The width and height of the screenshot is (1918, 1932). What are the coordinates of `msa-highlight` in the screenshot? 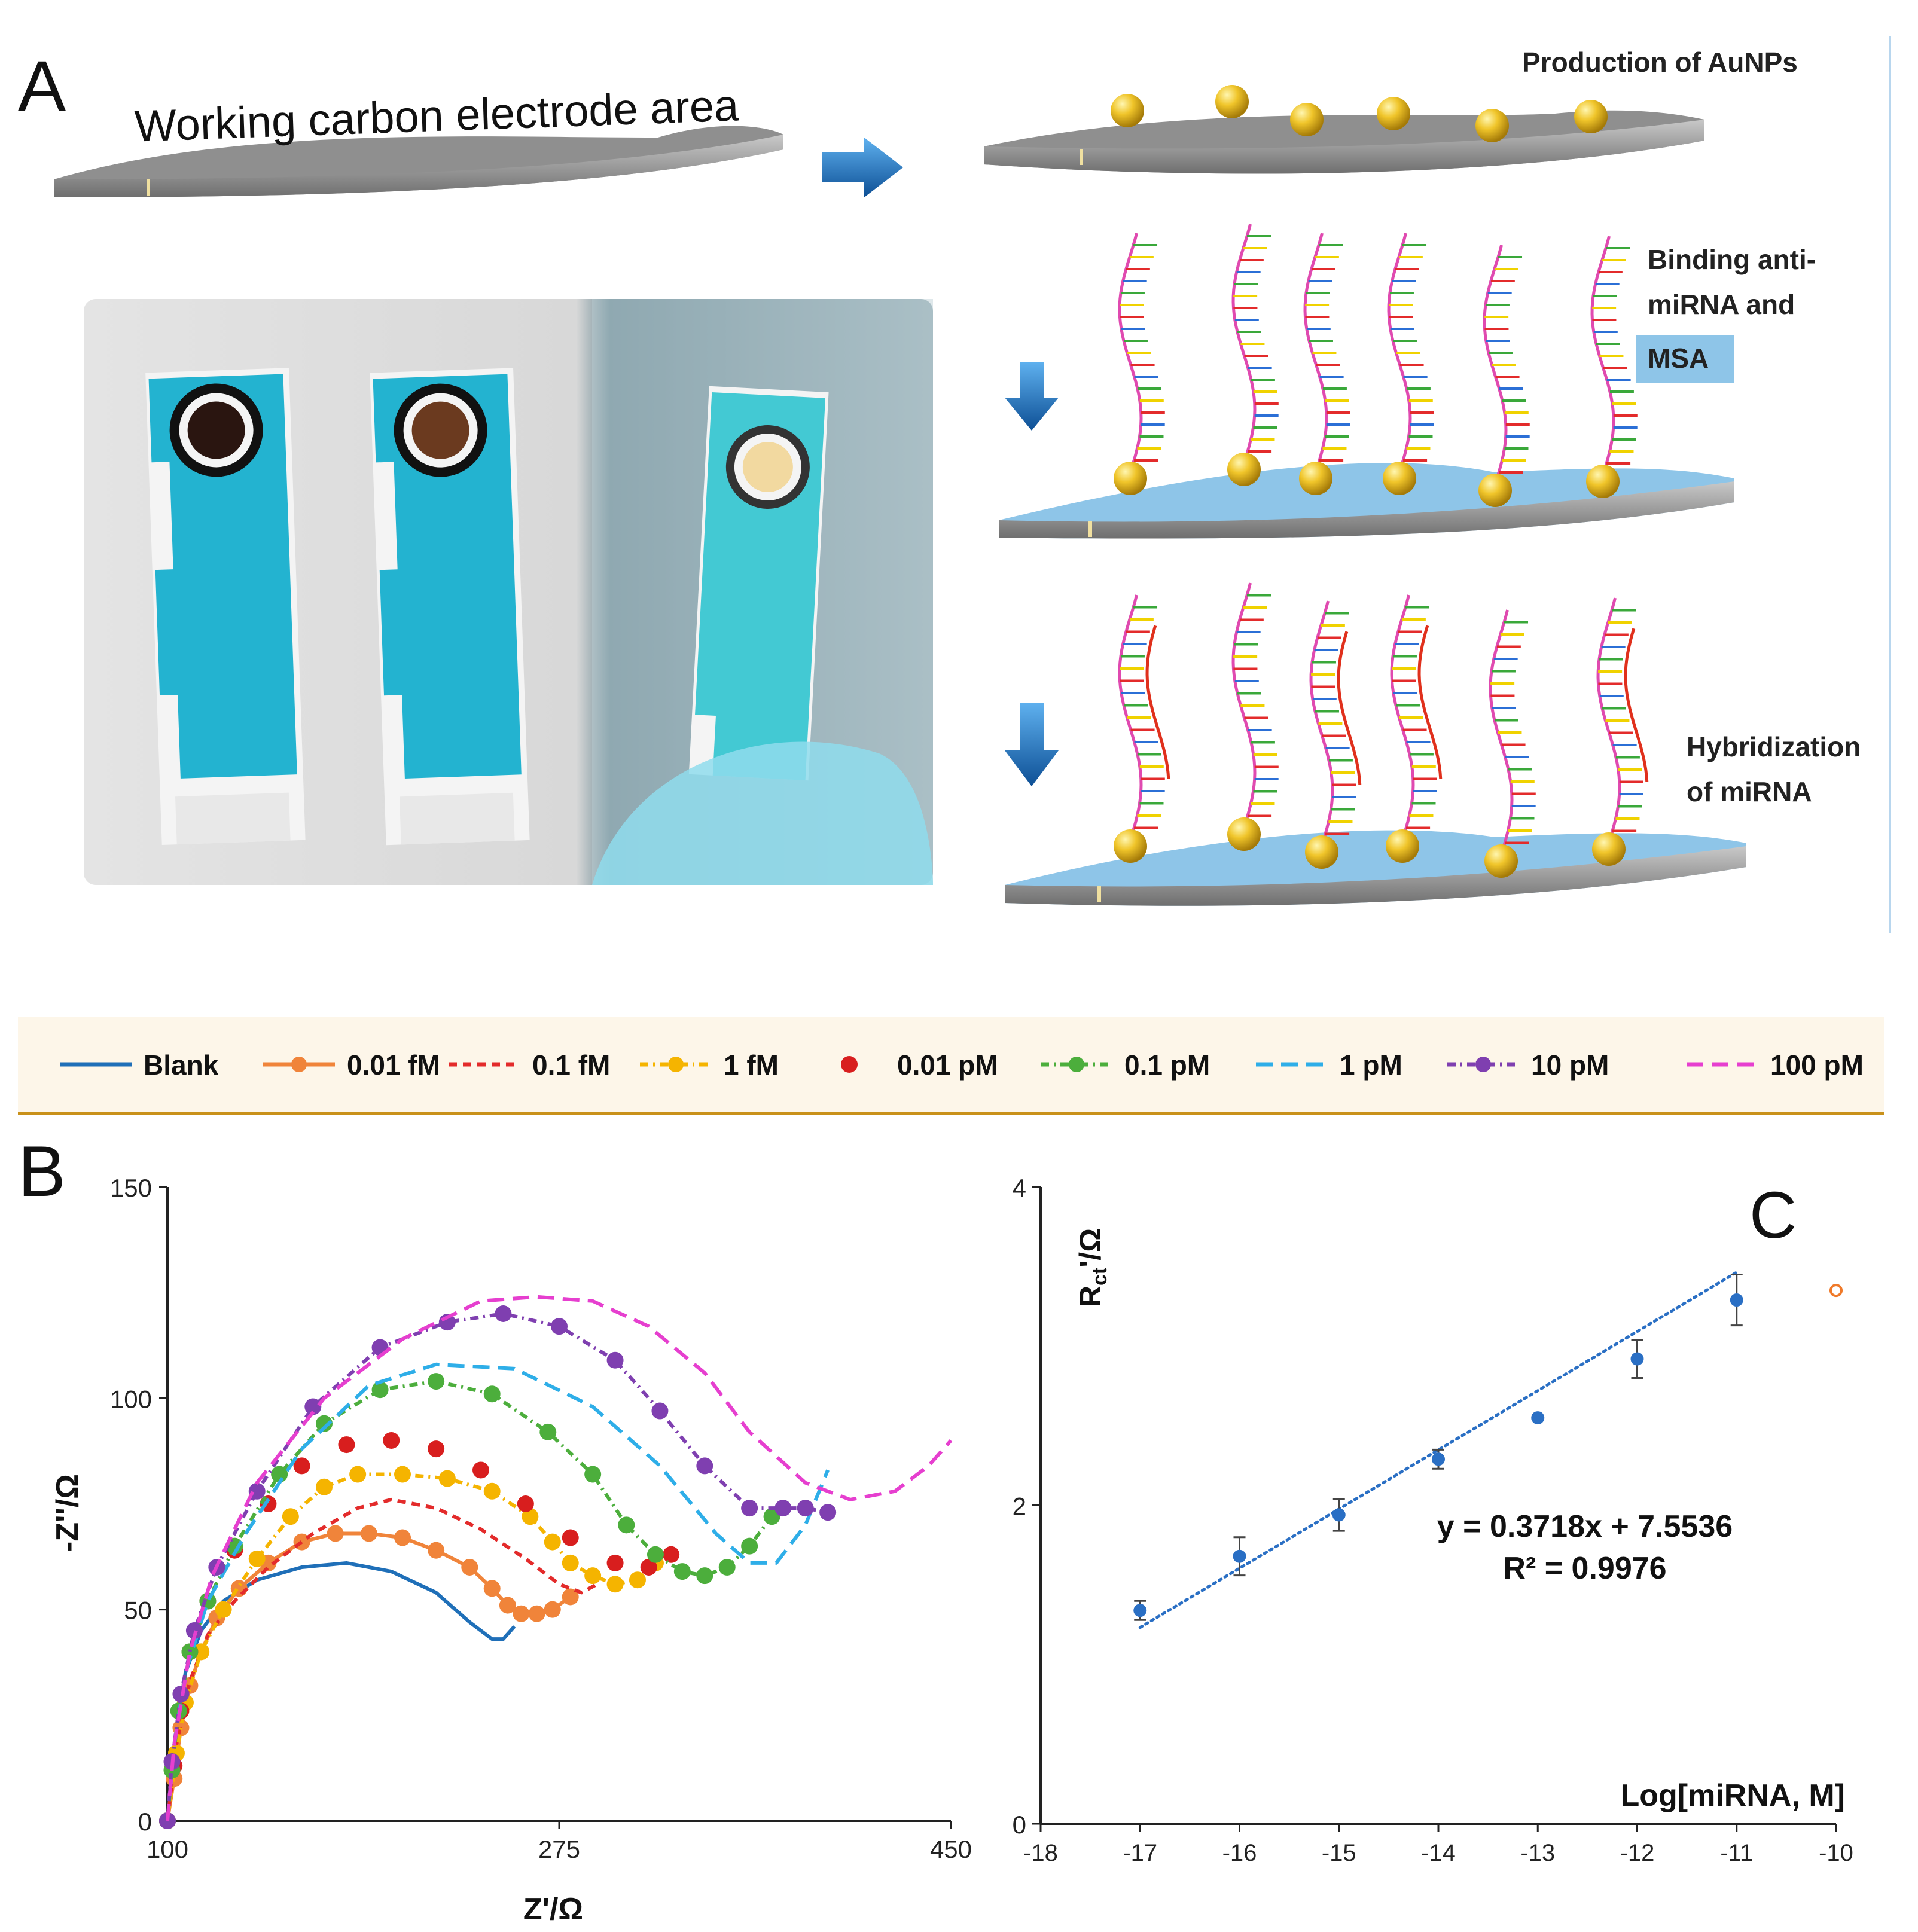 It's located at (1685, 359).